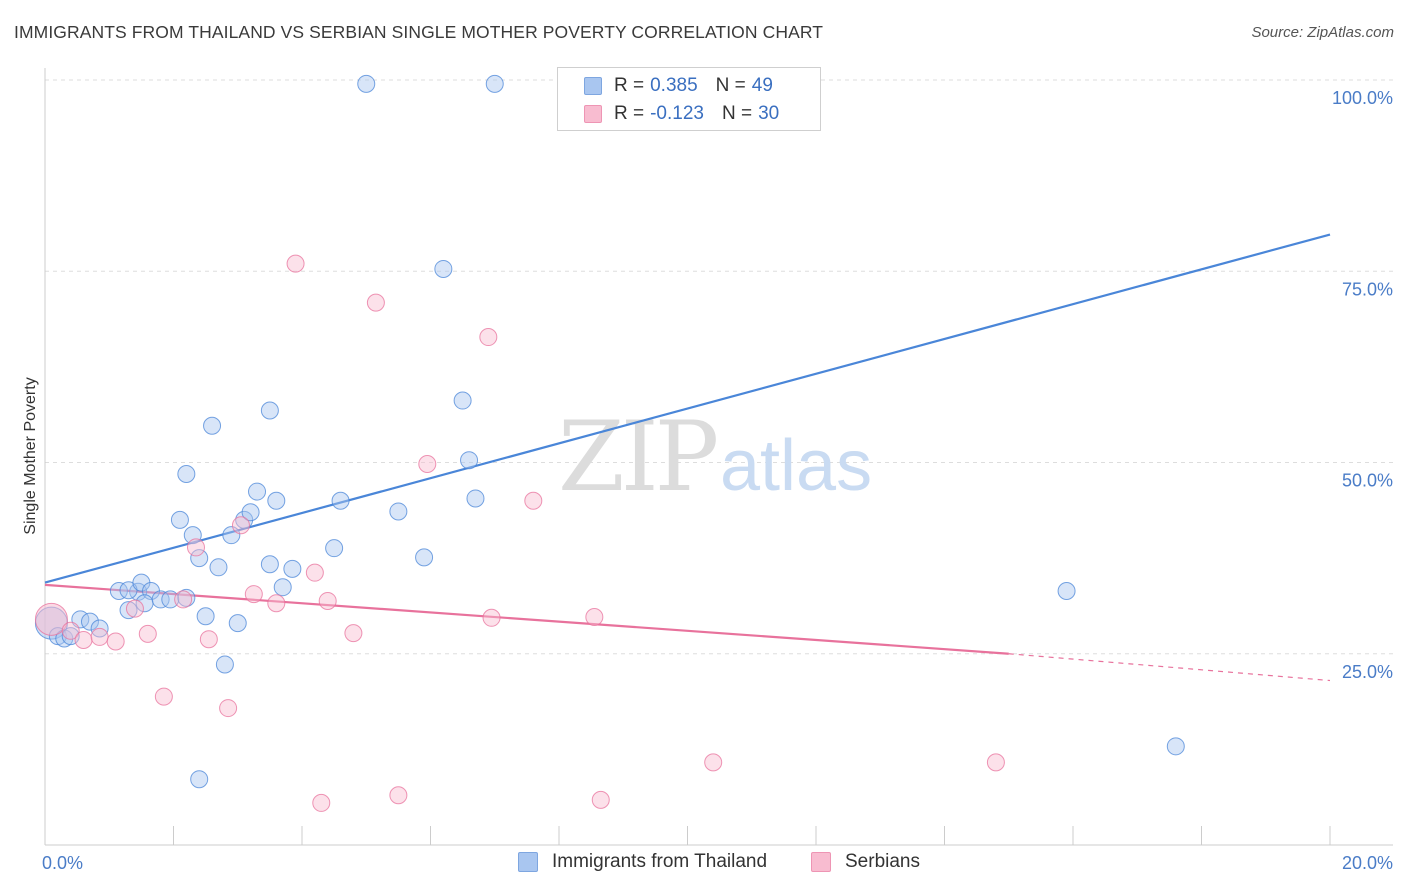 Image resolution: width=1406 pixels, height=892 pixels. Describe the element at coordinates (1169, 667) in the screenshot. I see `trend-line-serbians-extension` at that location.